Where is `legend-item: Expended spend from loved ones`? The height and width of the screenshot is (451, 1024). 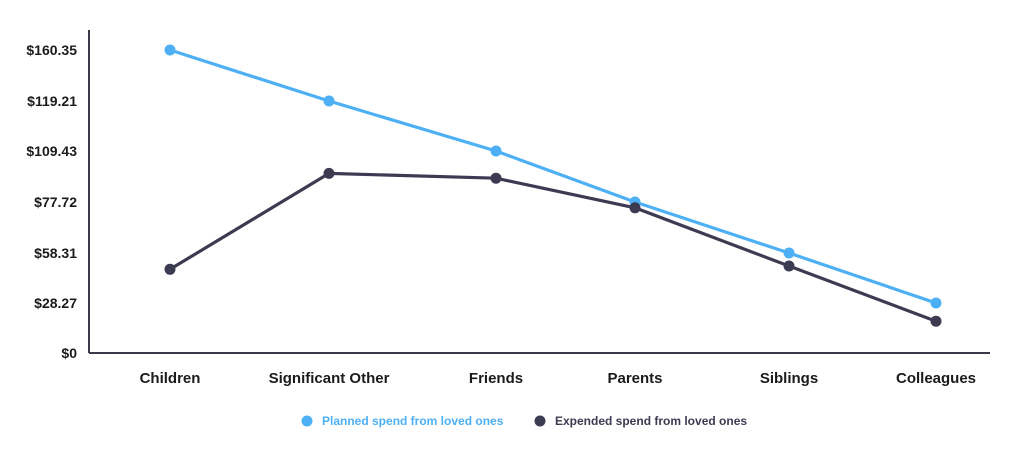
legend-item: Expended spend from loved ones is located at coordinates (640, 421).